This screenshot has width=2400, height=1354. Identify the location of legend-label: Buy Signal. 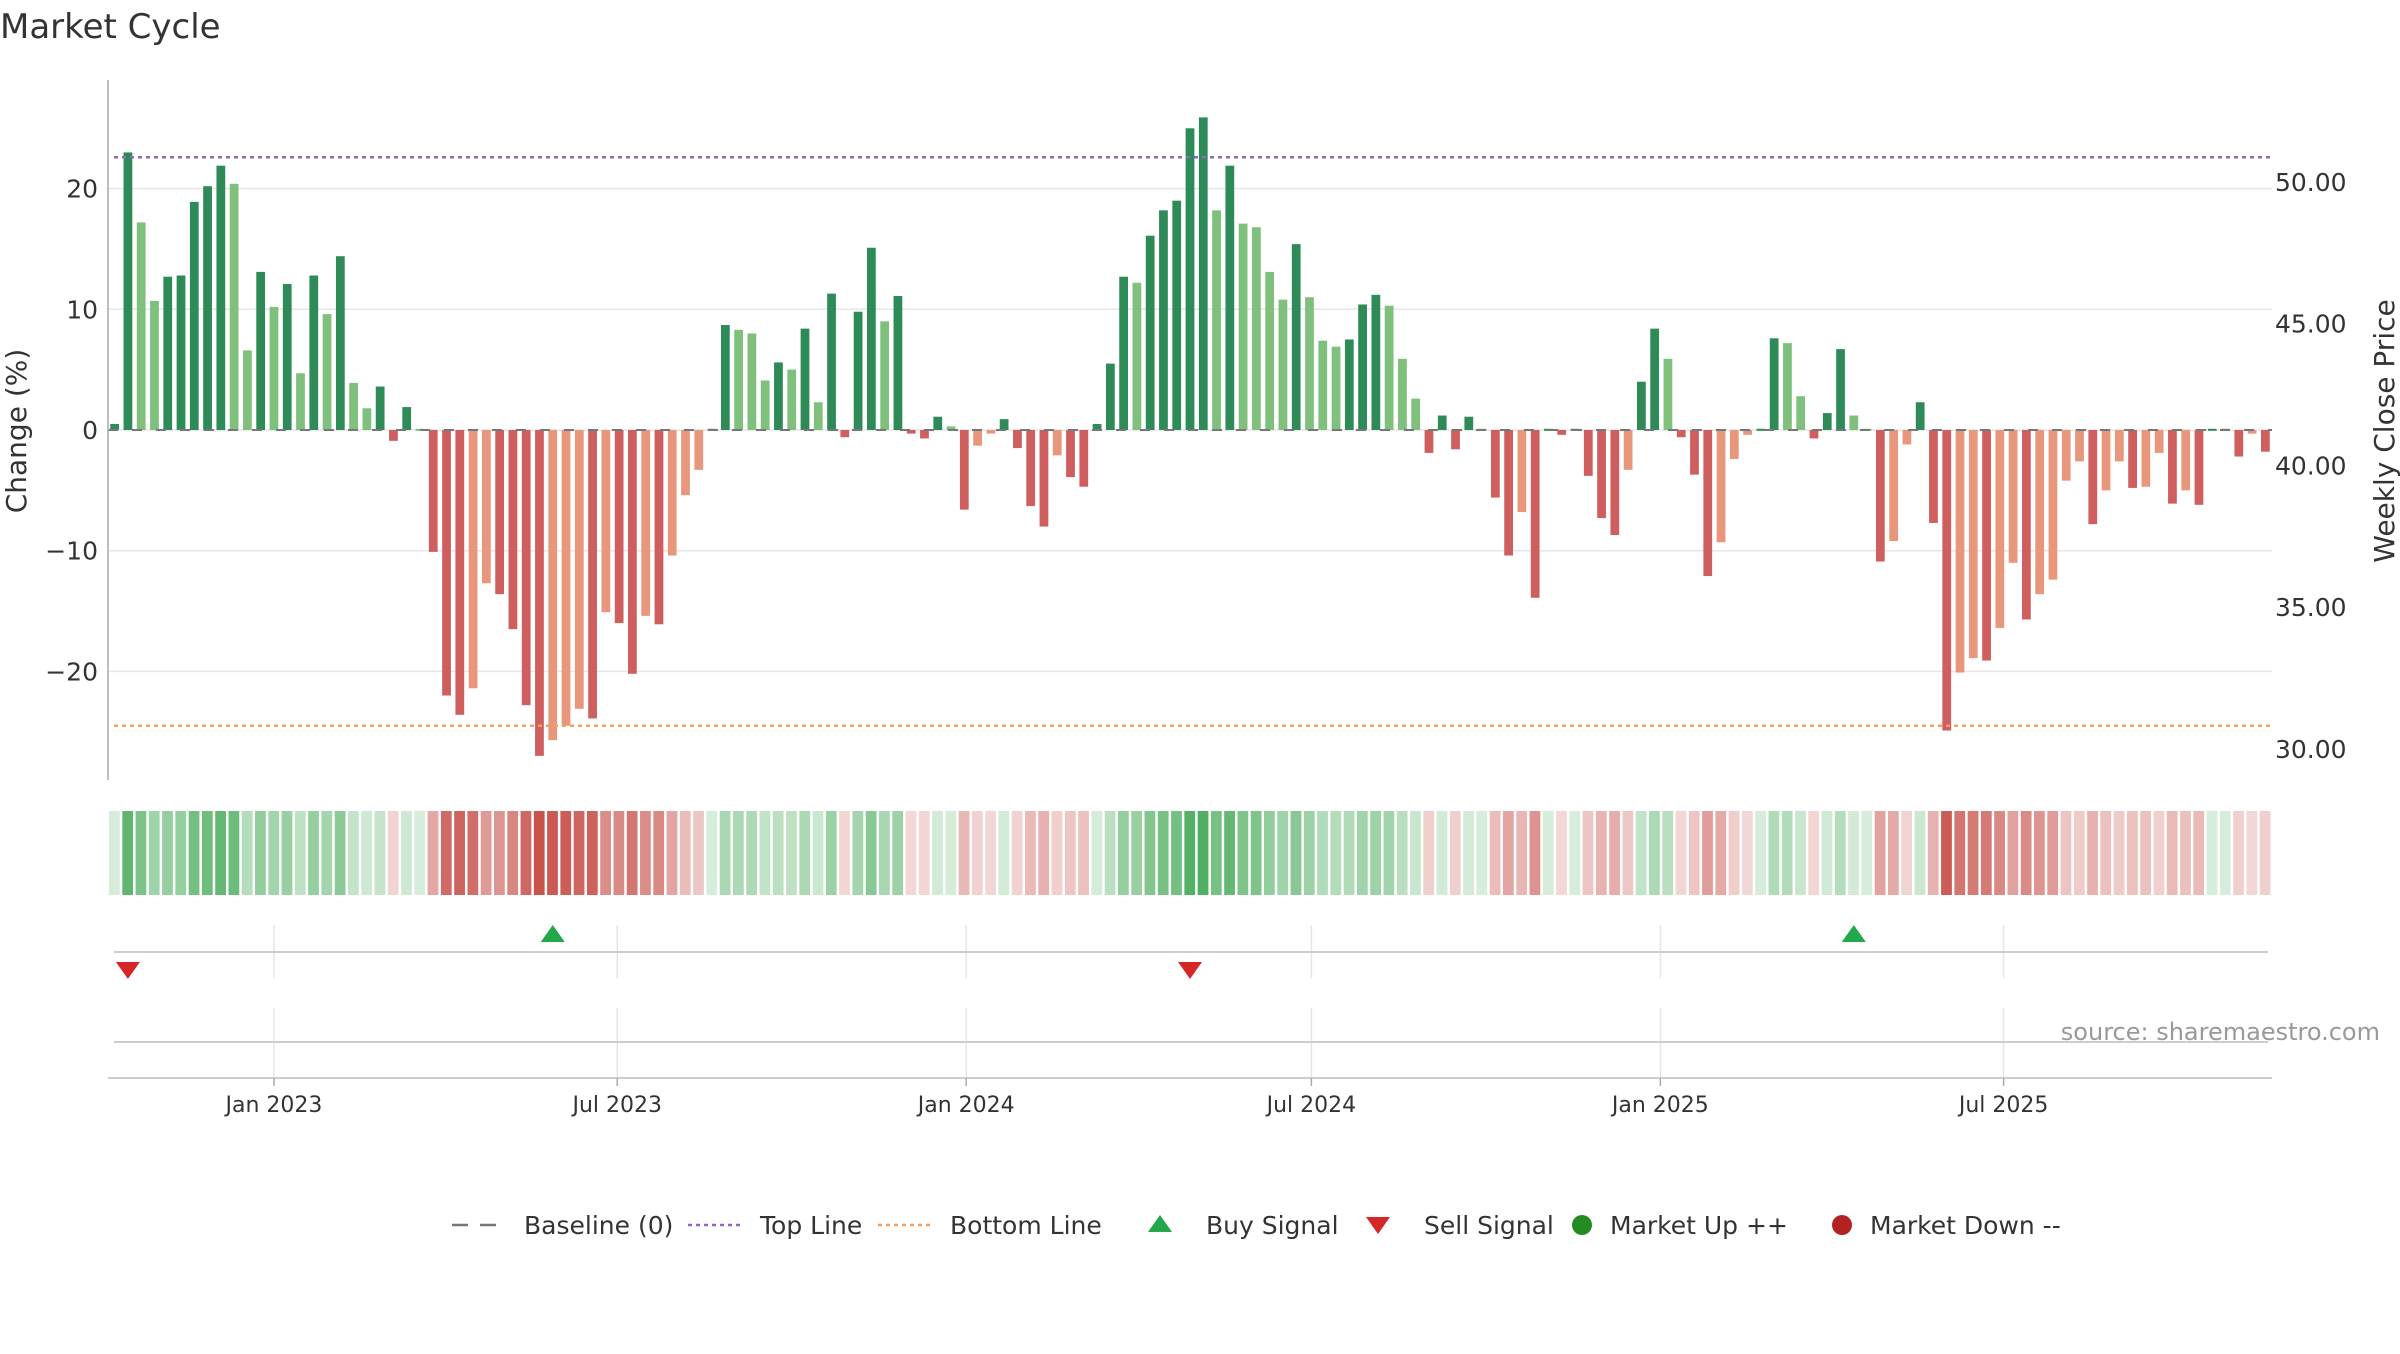
(1272, 1225).